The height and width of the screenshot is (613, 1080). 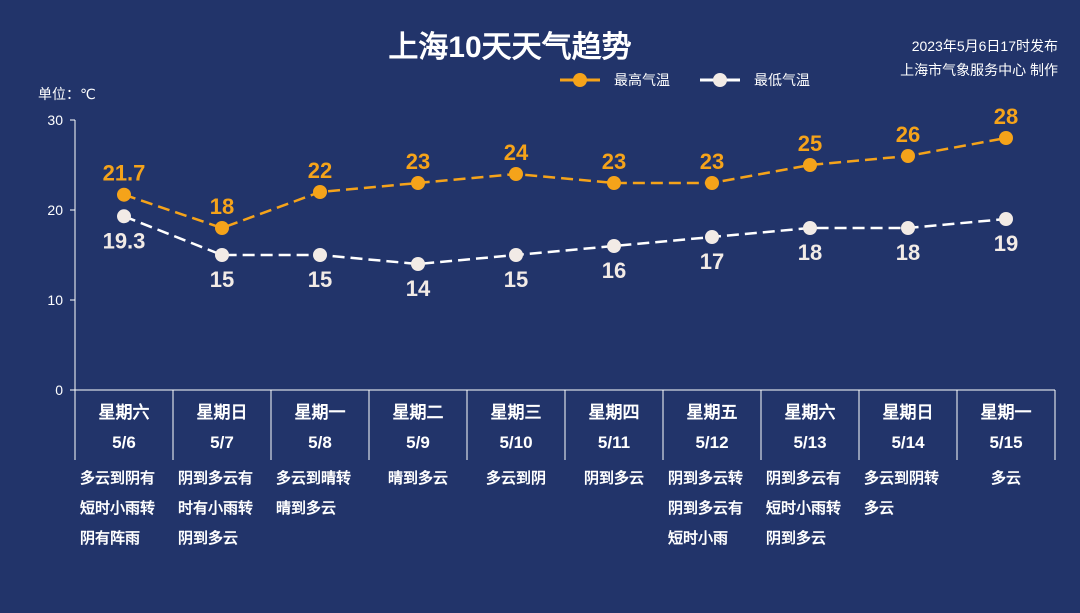 I want to click on weekday-label: 星期六, so click(x=124, y=412).